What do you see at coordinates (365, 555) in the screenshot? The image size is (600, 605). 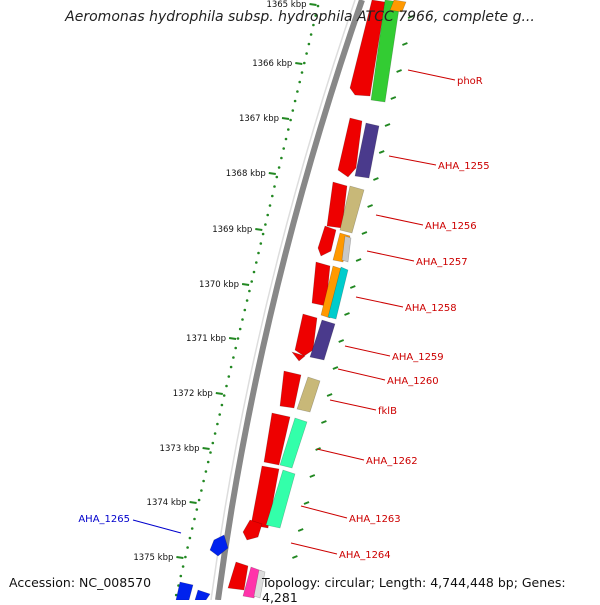 I see `gene-label: AHA_1264` at bounding box center [365, 555].